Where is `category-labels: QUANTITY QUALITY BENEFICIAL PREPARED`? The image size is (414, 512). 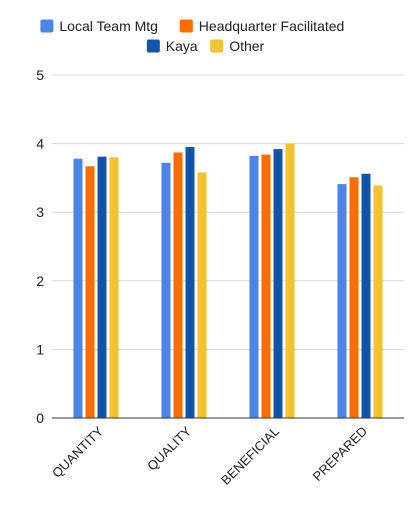 category-labels: QUANTITY QUALITY BENEFICIAL PREPARED is located at coordinates (209, 455).